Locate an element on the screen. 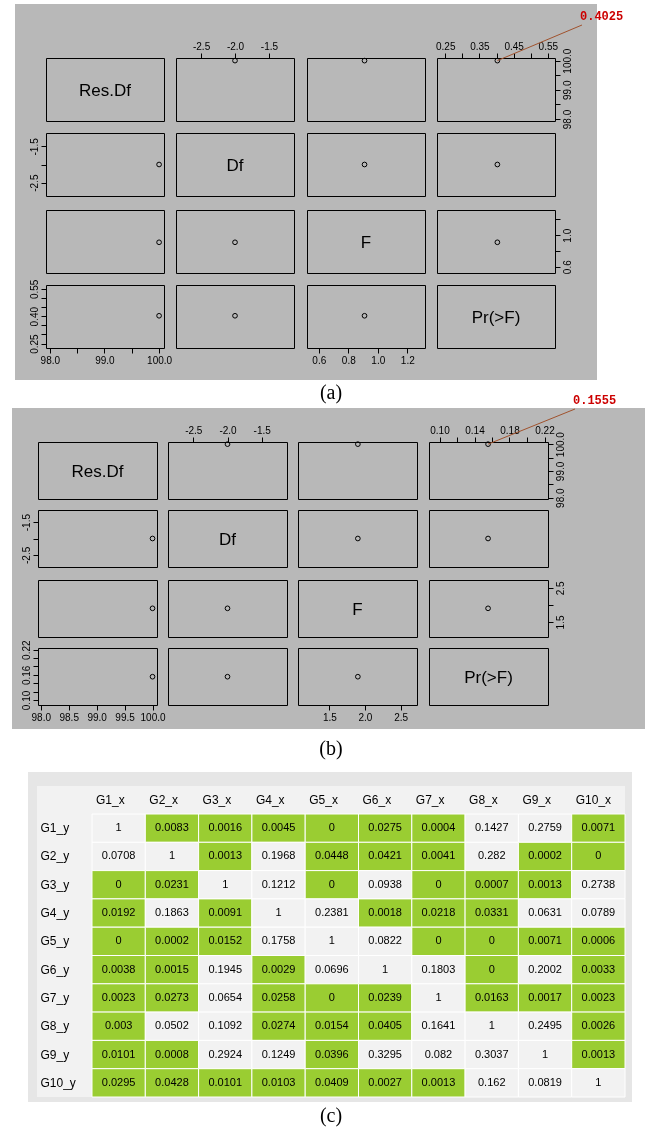  y-tick-label: G6_y is located at coordinates (55, 969).